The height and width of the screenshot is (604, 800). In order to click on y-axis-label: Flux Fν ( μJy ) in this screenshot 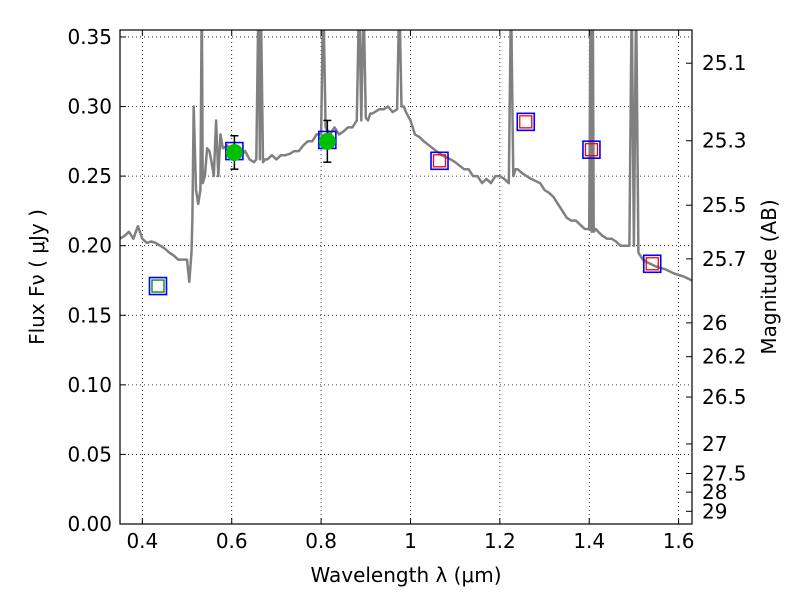, I will do `click(37, 277)`.